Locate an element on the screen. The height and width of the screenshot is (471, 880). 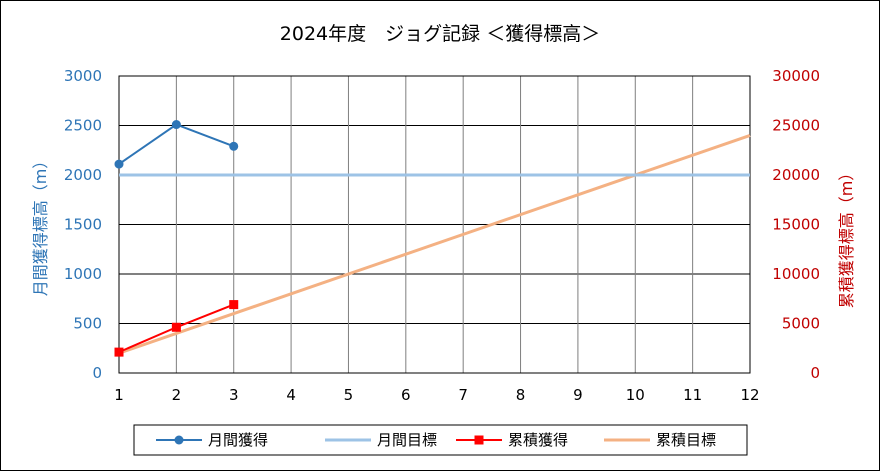
y-right-tick-label: 15000 is located at coordinates (796, 225).